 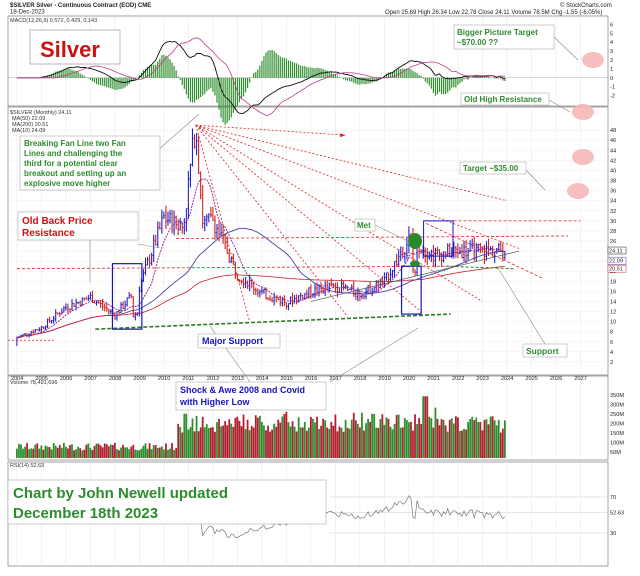 I want to click on price-y-tick: 18, so click(x=613, y=282).